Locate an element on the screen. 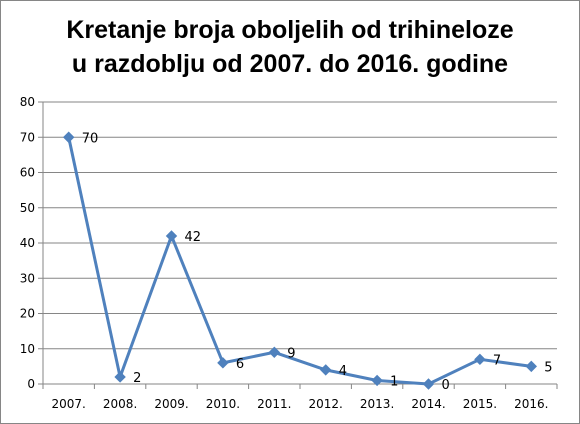  x-tick-label: 2014. is located at coordinates (428, 404).